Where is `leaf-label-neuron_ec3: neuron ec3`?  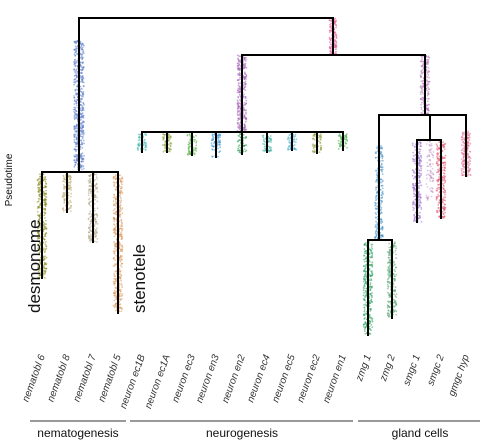
leaf-label-neuron_ec3: neuron ec3 is located at coordinates (184, 378).